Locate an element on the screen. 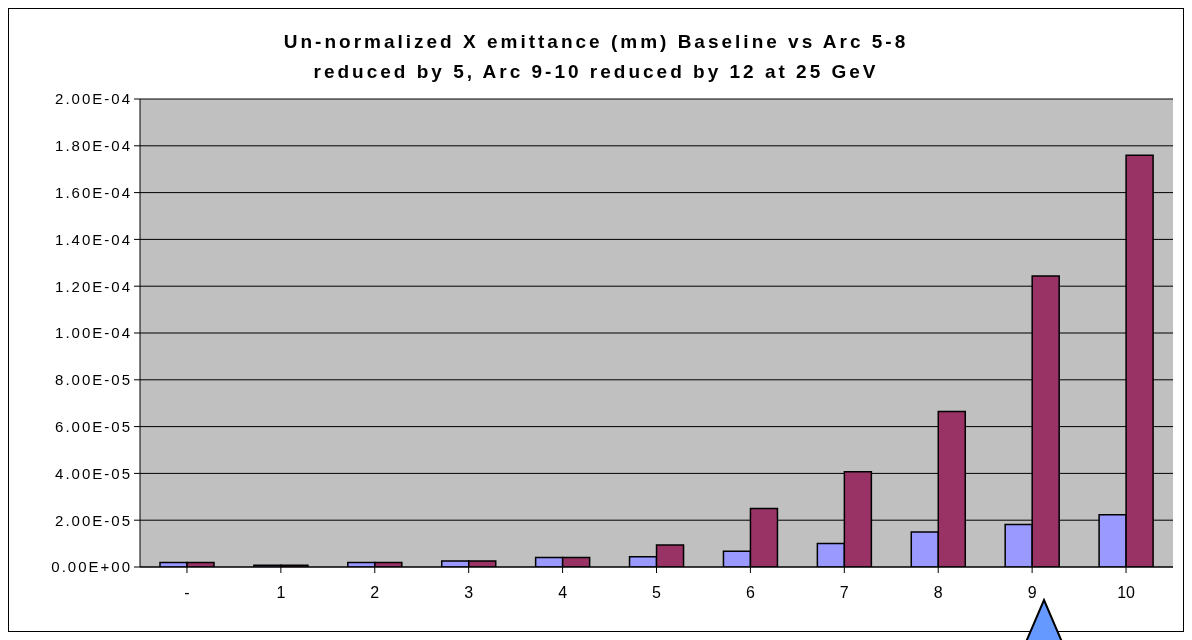 This screenshot has width=1192, height=640. y-tick-label: 1.20E-04 is located at coordinates (93, 286).